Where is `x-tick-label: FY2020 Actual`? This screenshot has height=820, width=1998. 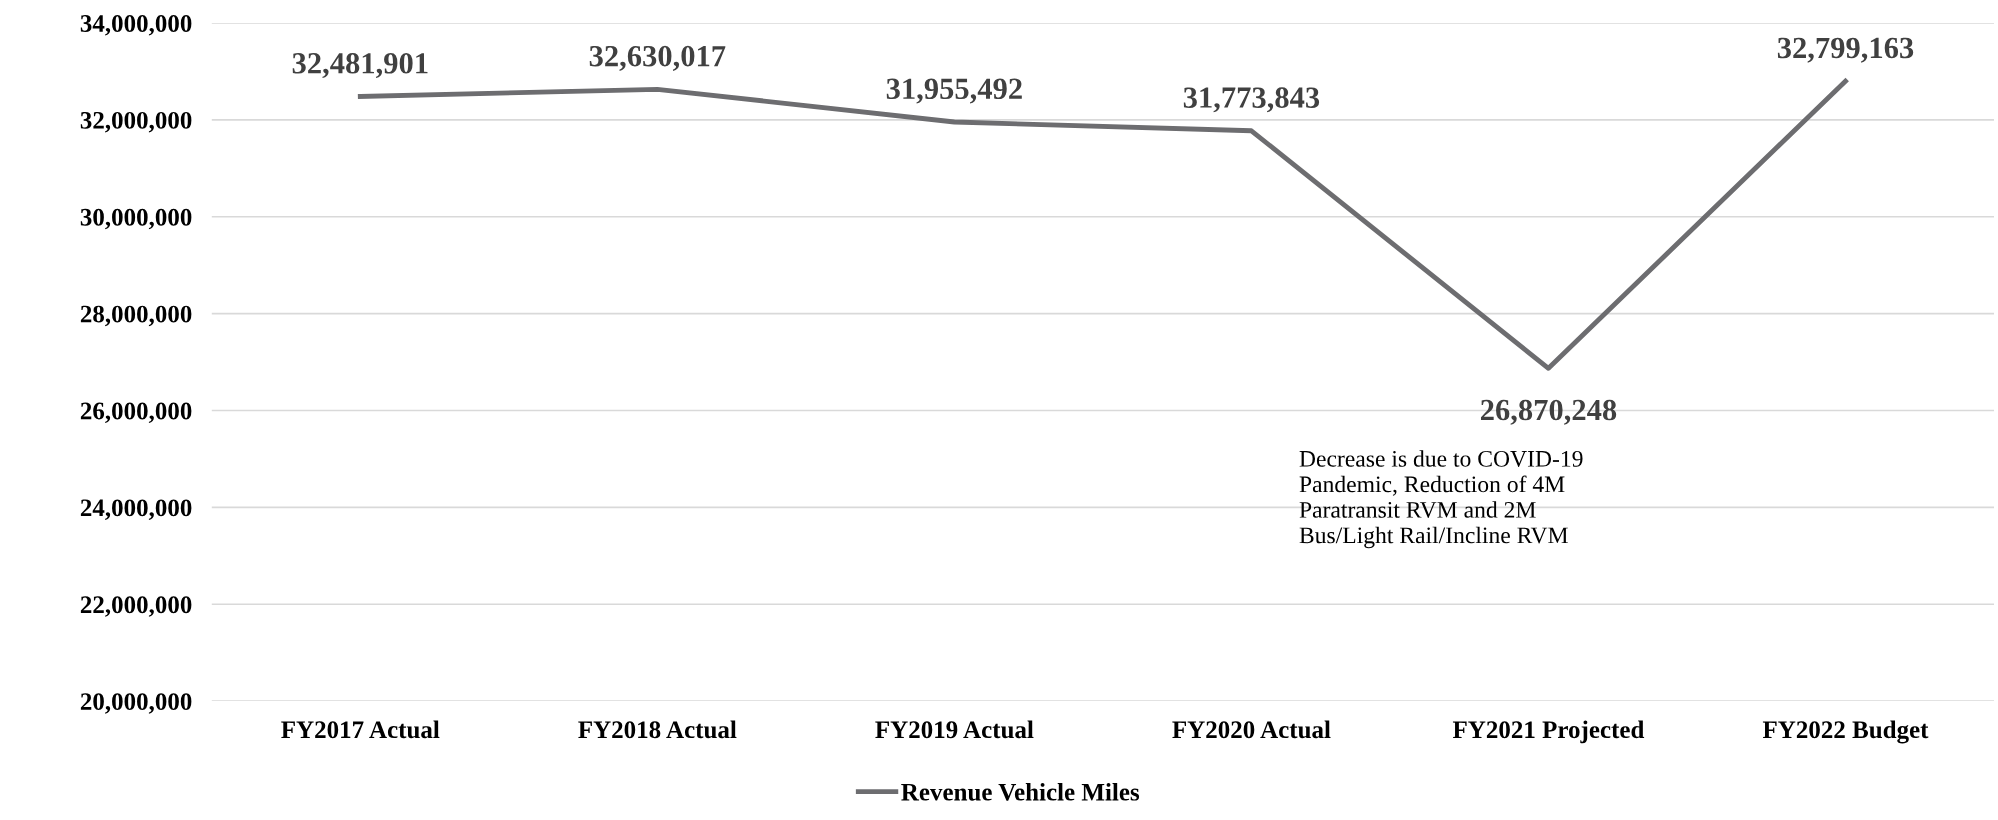 x-tick-label: FY2020 Actual is located at coordinates (1251, 729).